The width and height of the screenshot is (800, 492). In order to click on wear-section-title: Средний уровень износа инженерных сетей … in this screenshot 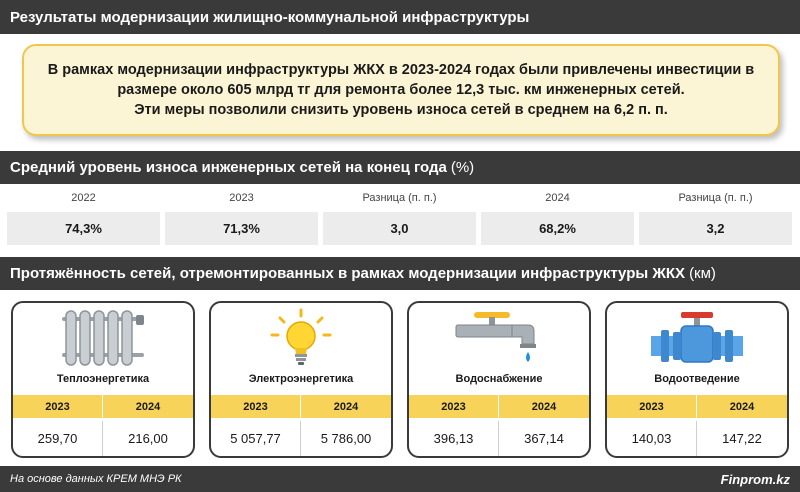, I will do `click(228, 167)`.